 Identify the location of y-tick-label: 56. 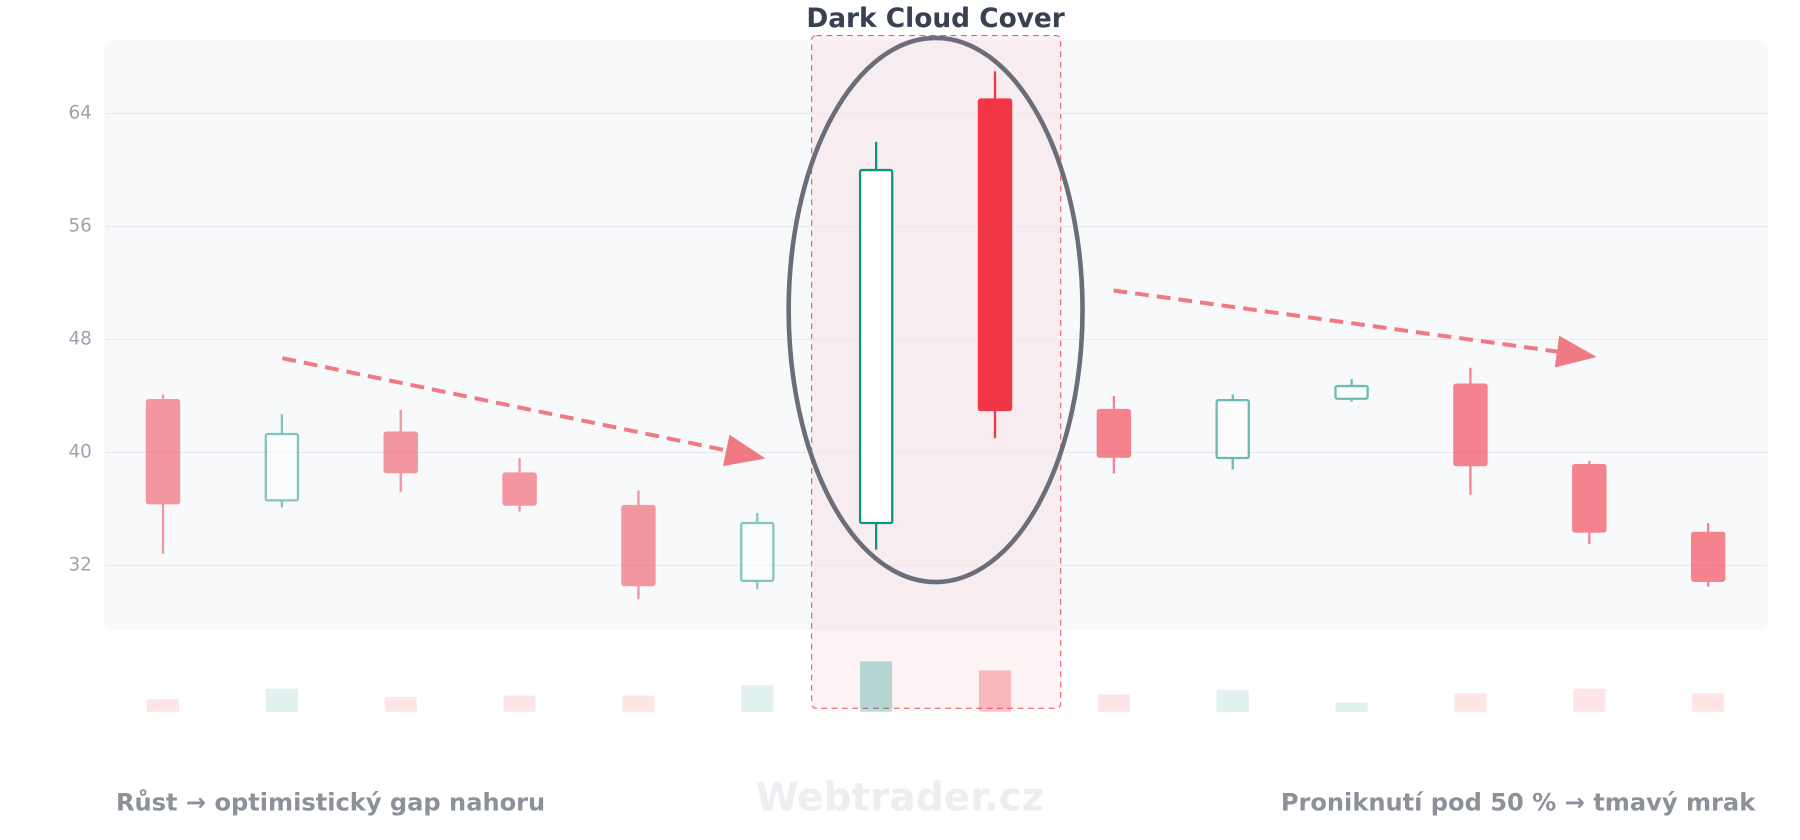
(79, 226).